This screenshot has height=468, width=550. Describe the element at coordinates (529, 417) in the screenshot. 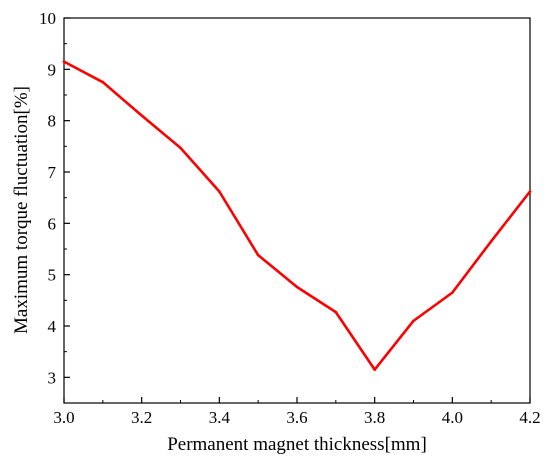

I see `x-tick-label: 4.2` at that location.